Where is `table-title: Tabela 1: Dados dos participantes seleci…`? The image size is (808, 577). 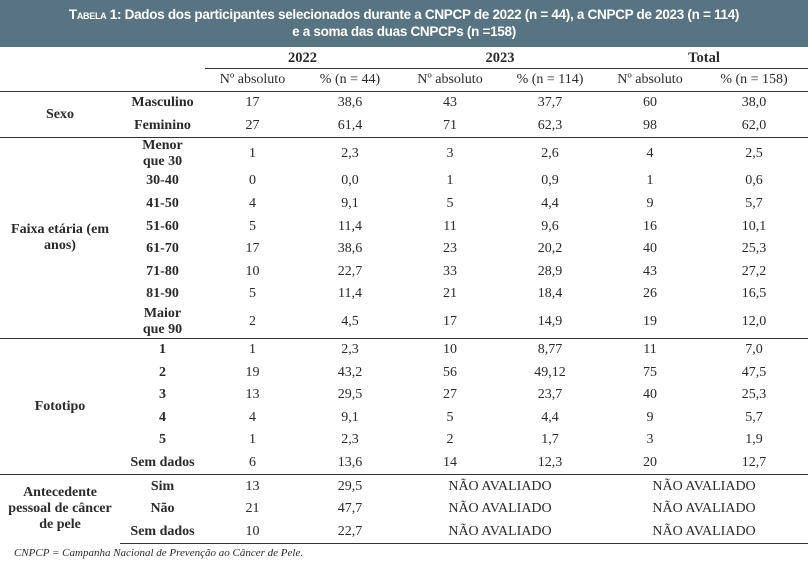
table-title: Tabela 1: Dados dos participantes seleci… is located at coordinates (404, 23).